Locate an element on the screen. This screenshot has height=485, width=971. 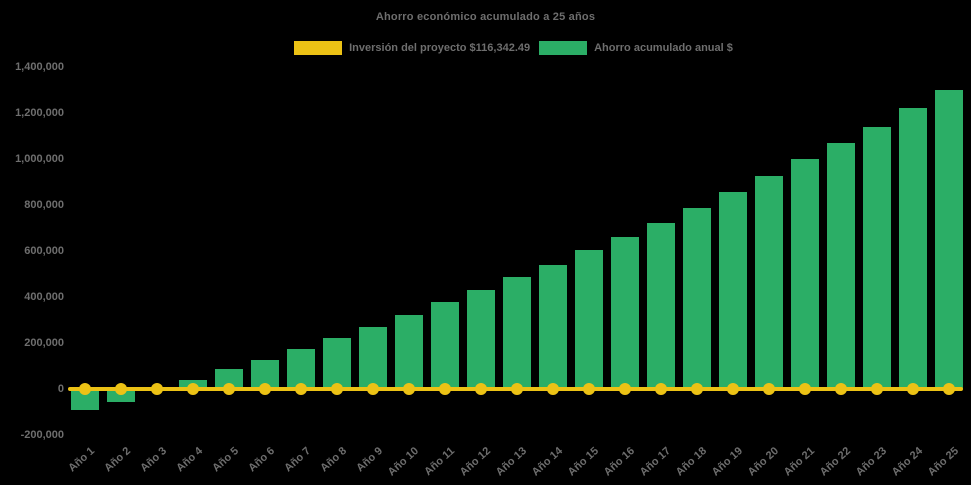
bar-año-17 is located at coordinates (661, 305).